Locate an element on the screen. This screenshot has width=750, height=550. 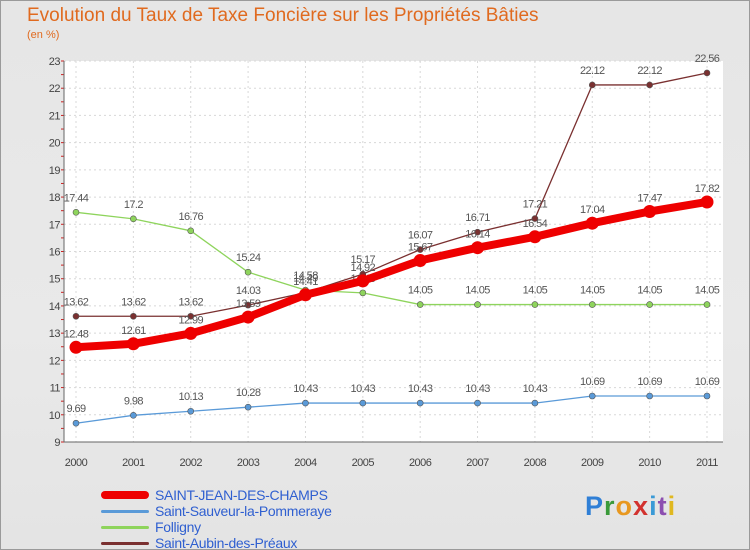
data-label-folligny: 17.2 is located at coordinates (133, 205).